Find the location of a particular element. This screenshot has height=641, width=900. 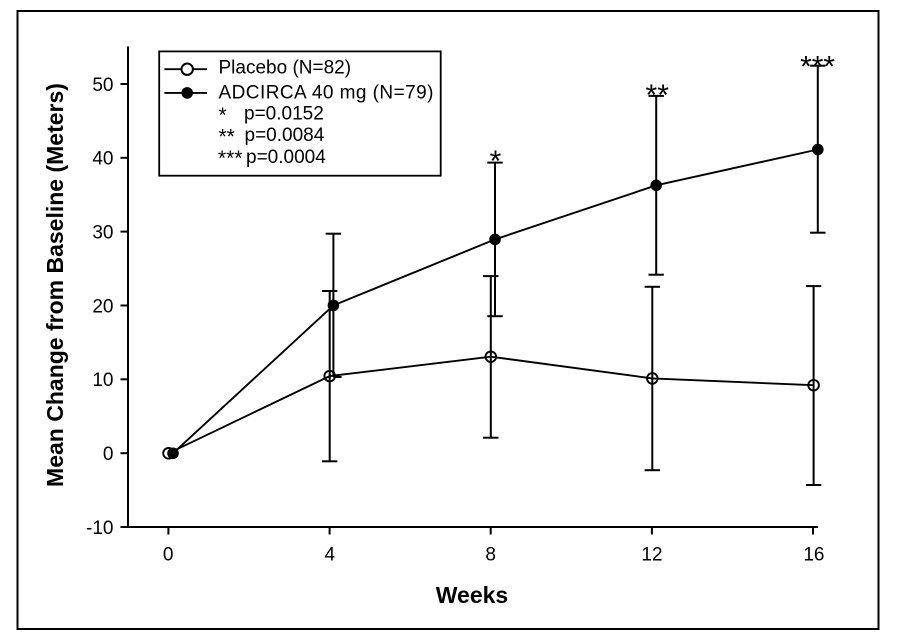

svg-text: 50 is located at coordinates (102, 85).